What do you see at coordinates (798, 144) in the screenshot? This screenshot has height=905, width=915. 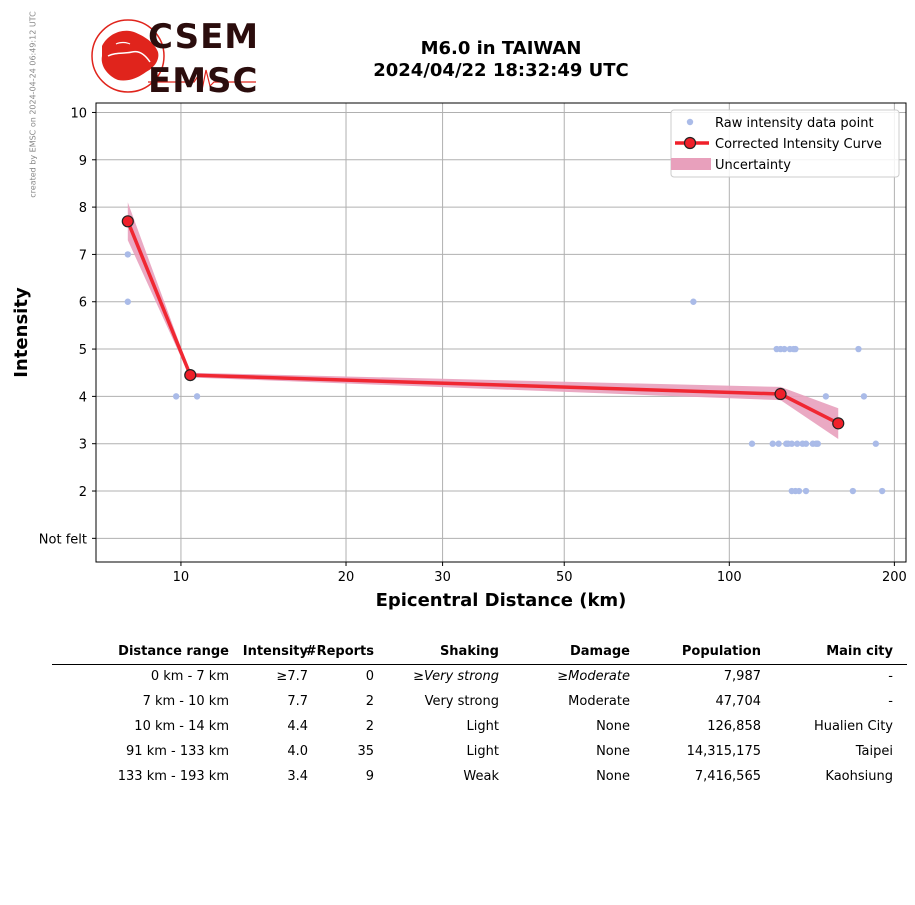 I see `legend-curve-label: Corrected Intensity Curve` at bounding box center [798, 144].